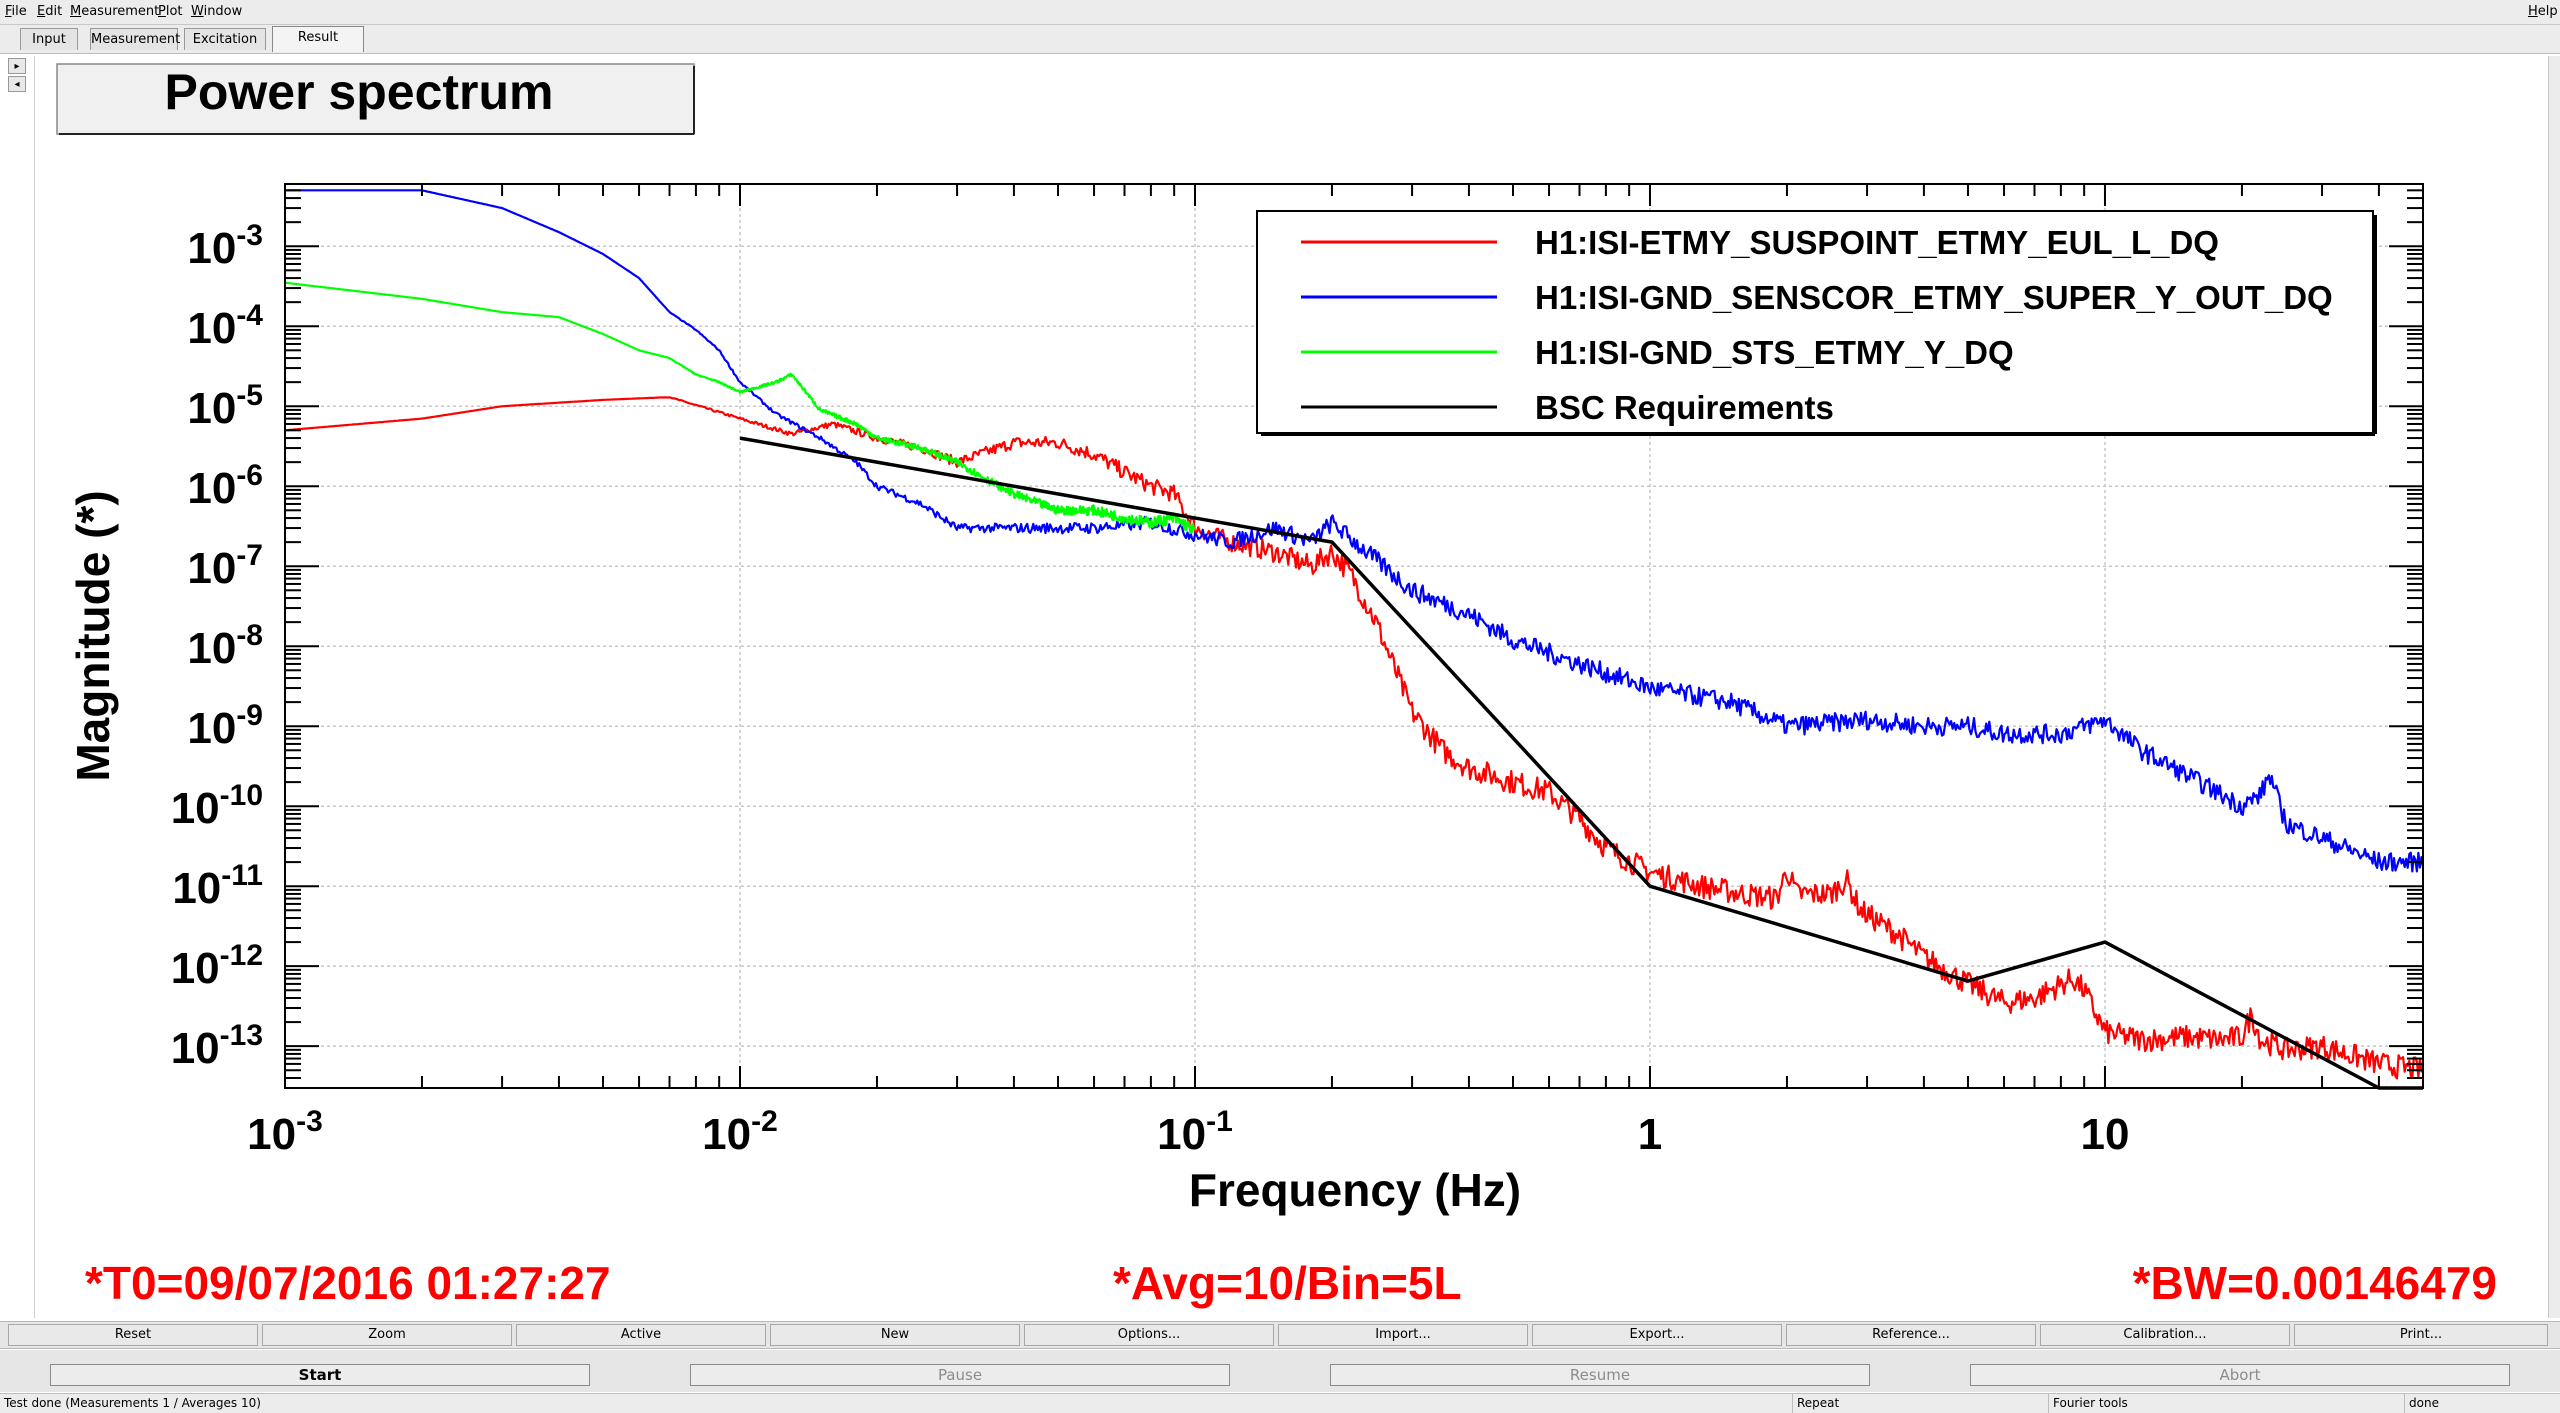 This screenshot has width=2560, height=1413. I want to click on y-tick-label: 10⁻⁴, so click(225, 326).